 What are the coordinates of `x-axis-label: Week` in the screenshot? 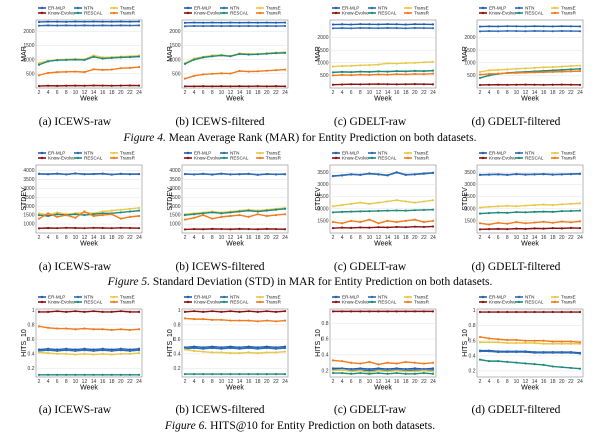 It's located at (530, 388).